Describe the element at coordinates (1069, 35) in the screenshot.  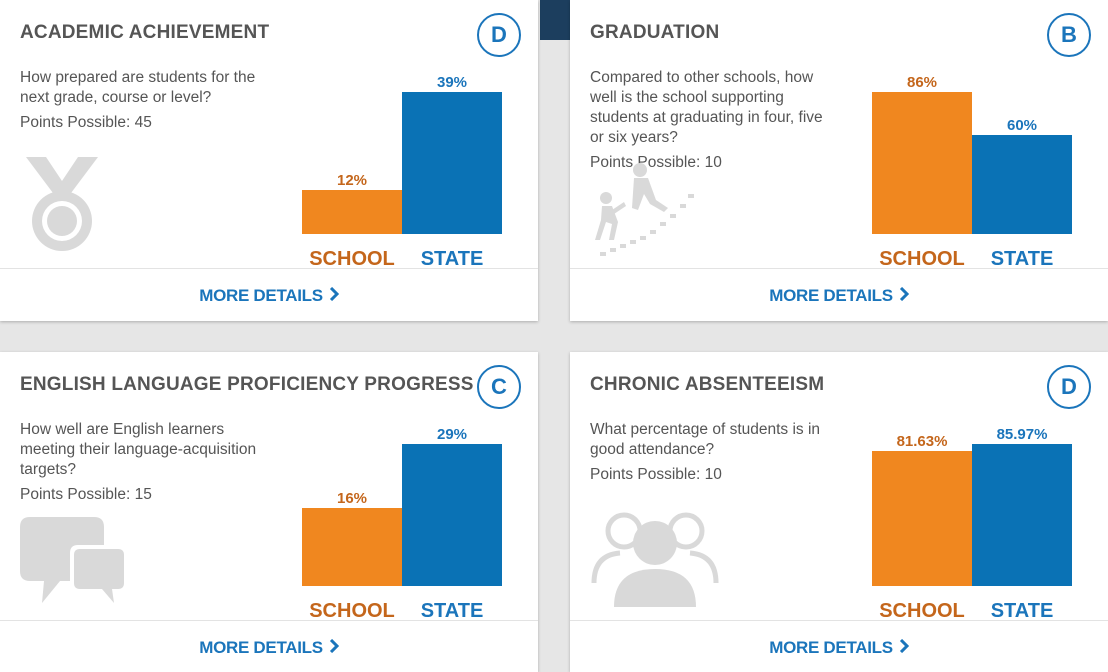
I see `grade-badge: B` at that location.